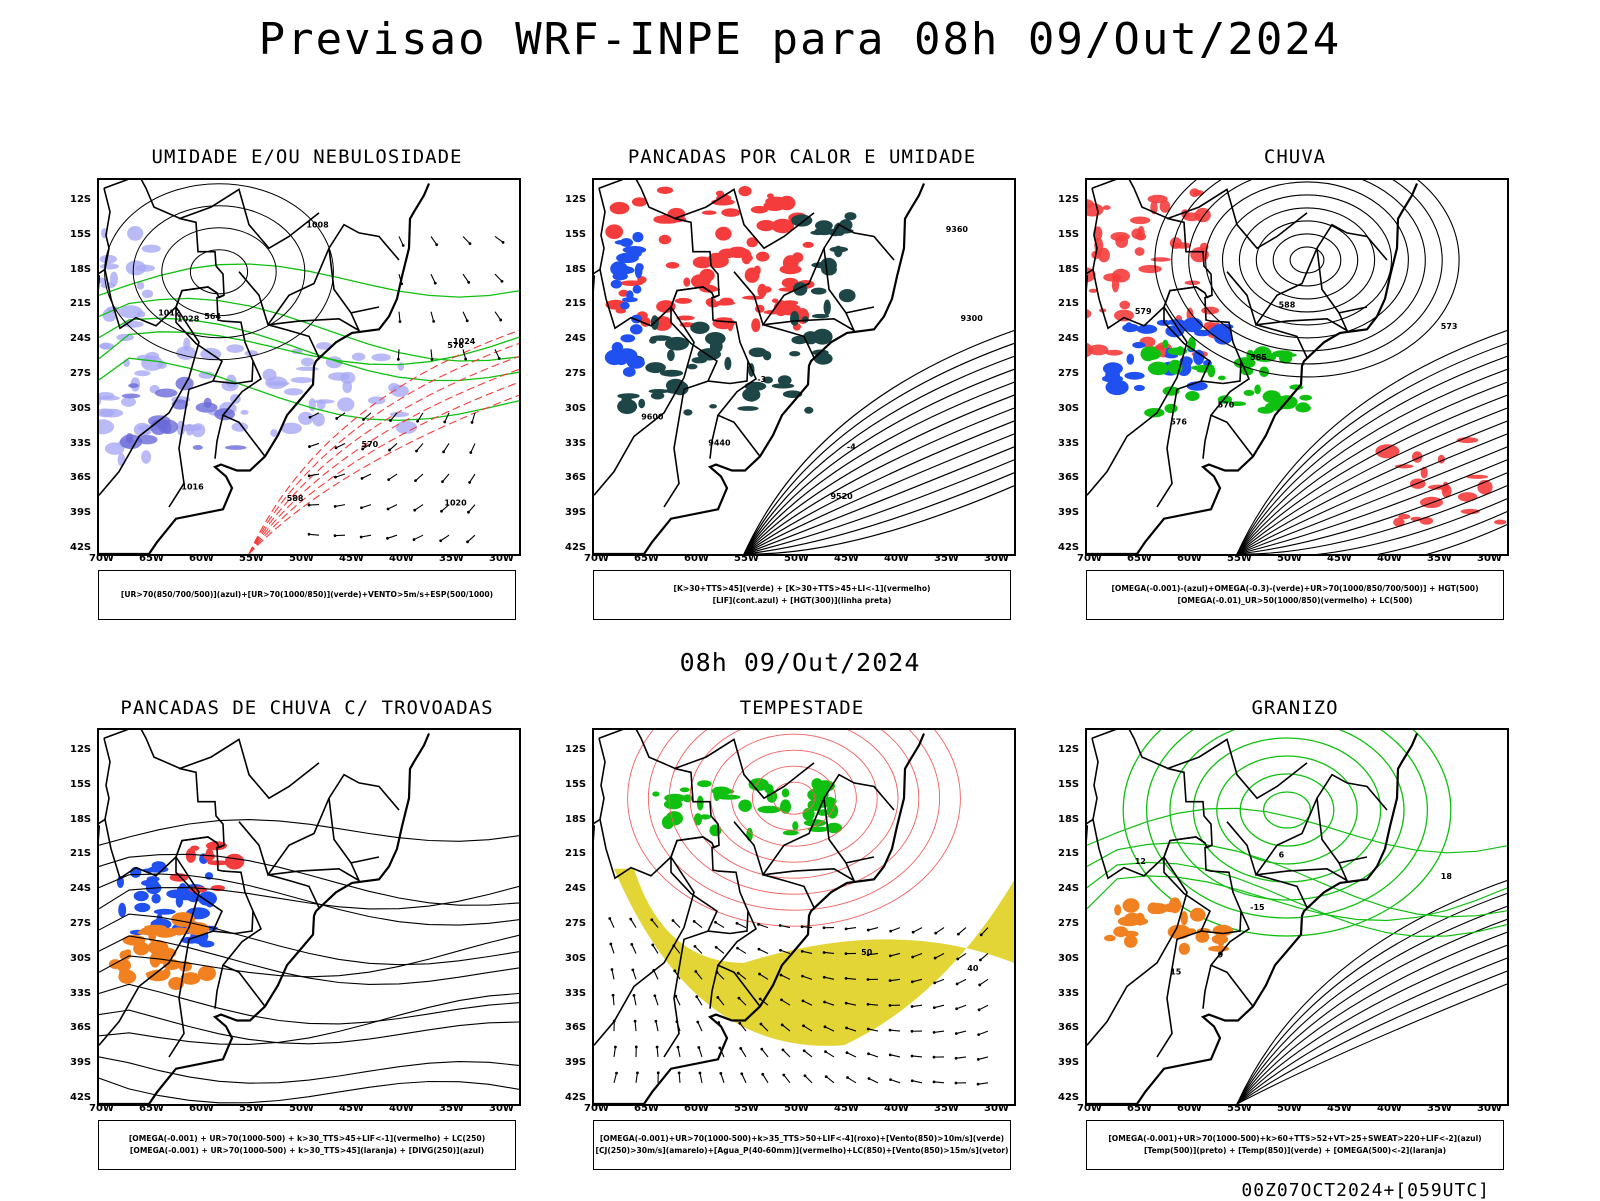 The image size is (1600, 1201). What do you see at coordinates (80, 408) in the screenshot?
I see `latitude-tick-label: 30S` at bounding box center [80, 408].